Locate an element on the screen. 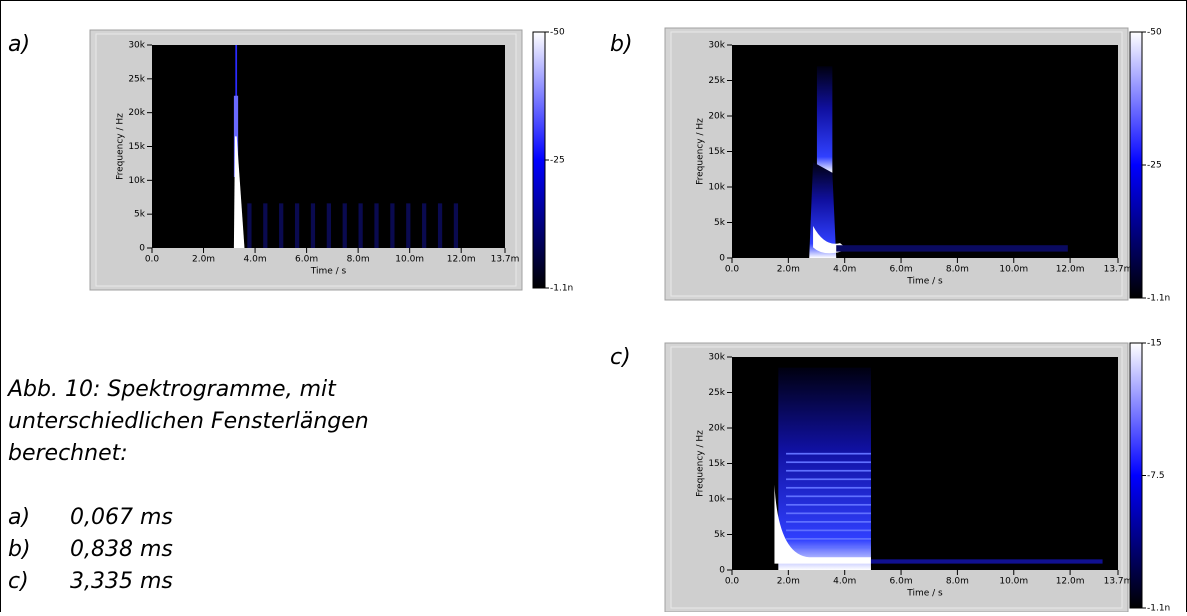 The height and width of the screenshot is (616, 1187). list-text: 0,838 ms is located at coordinates (121, 549).